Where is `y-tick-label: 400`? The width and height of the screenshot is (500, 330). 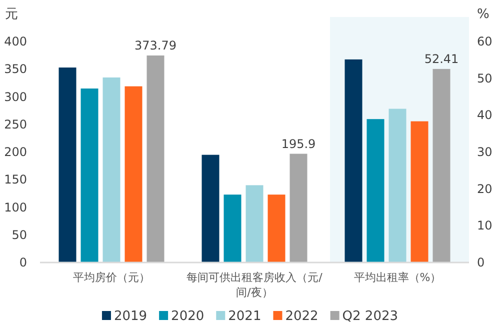 y-tick-label: 400 is located at coordinates (15, 41).